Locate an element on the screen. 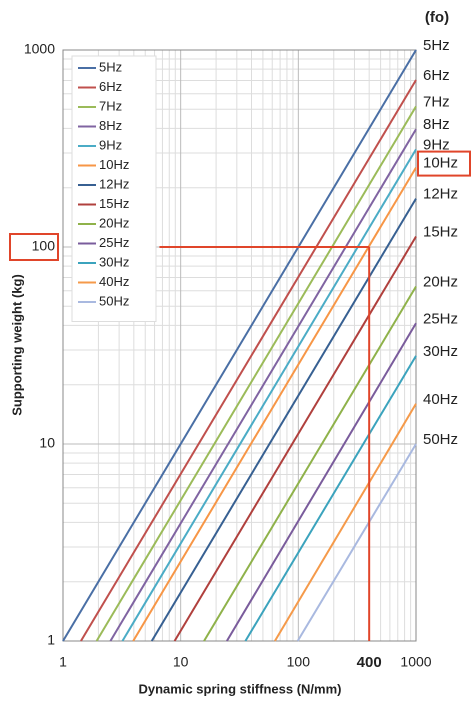  right-label: 15Hz is located at coordinates (440, 232).